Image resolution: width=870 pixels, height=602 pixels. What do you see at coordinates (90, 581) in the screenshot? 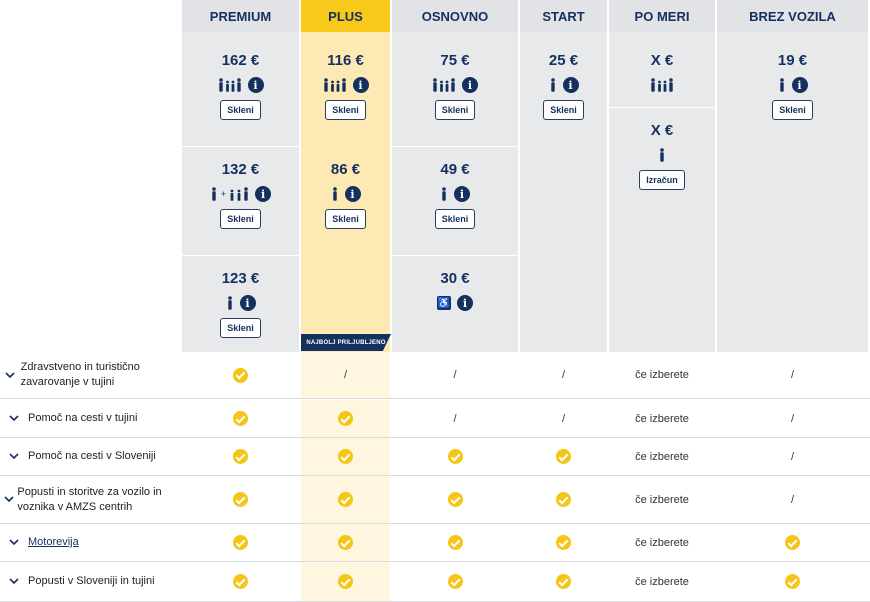
I see `feature-toggle: Popusti v Sloveniji in tujini` at bounding box center [90, 581].